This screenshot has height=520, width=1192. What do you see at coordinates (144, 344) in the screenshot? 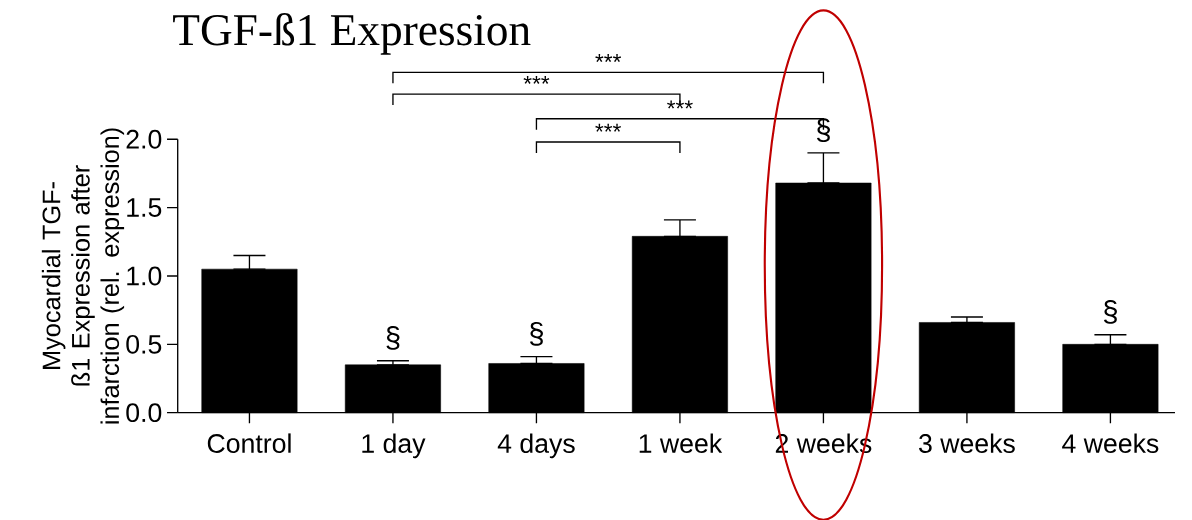
I see `y-tick-label: 0.5` at bounding box center [144, 344].